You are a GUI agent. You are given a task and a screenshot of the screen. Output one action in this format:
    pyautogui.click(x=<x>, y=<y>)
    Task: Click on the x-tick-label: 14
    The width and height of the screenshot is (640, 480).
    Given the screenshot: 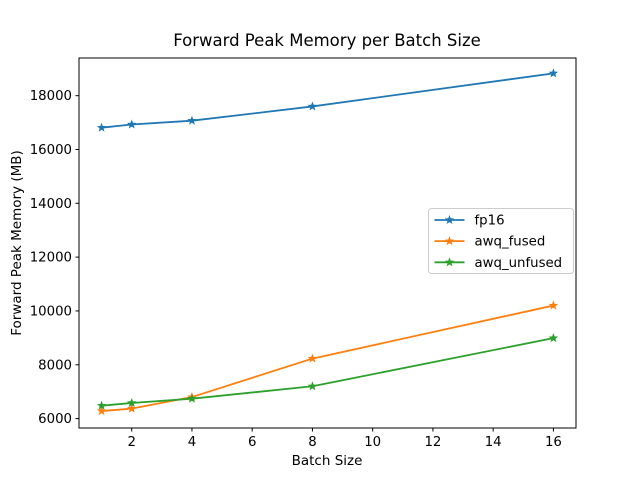 What is the action you would take?
    pyautogui.click(x=493, y=442)
    